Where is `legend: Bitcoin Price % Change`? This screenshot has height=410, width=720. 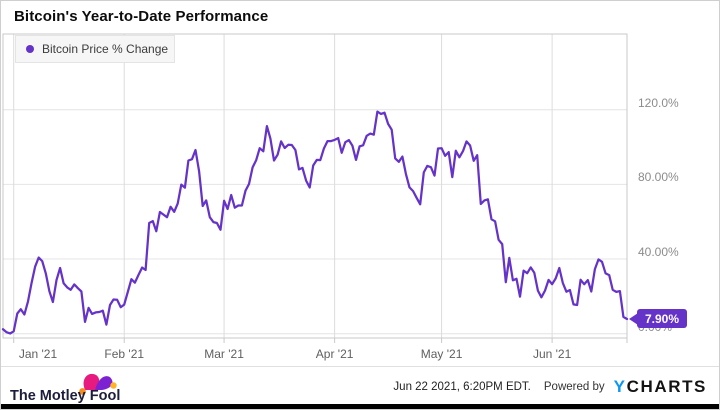
legend: Bitcoin Price % Change is located at coordinates (95, 49).